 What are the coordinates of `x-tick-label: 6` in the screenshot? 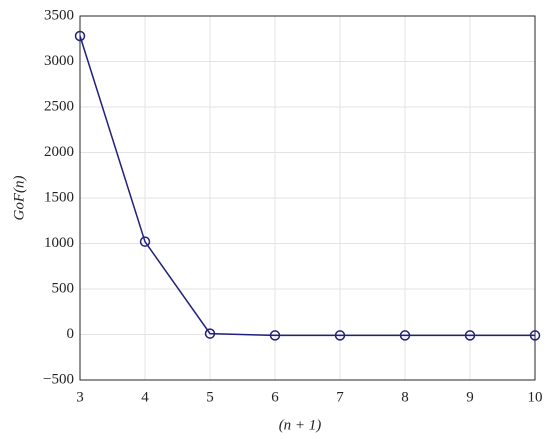 It's located at (275, 397).